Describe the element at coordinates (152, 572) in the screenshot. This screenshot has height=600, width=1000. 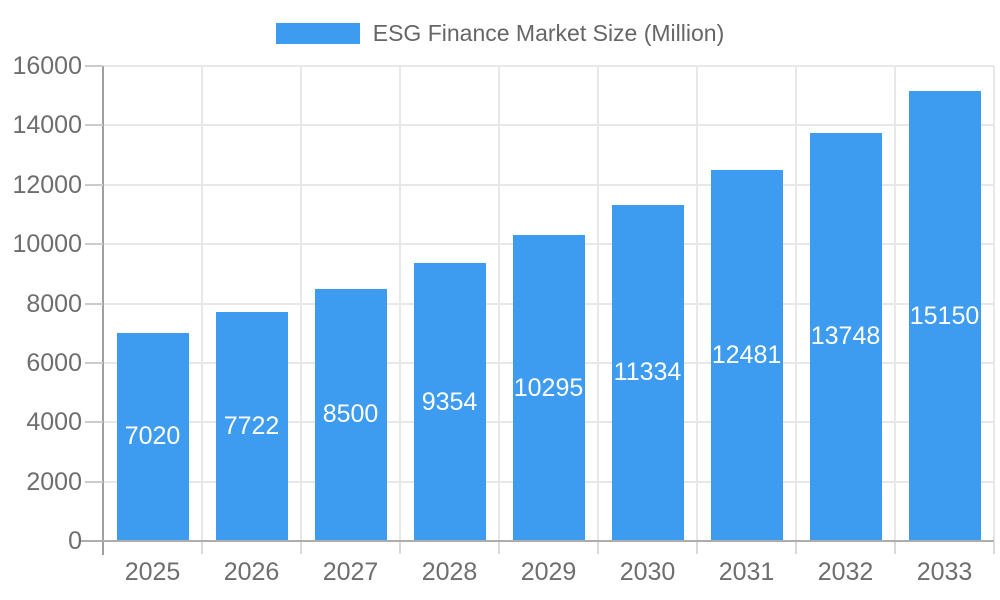
I see `x-axis-tick-label: 2025` at that location.